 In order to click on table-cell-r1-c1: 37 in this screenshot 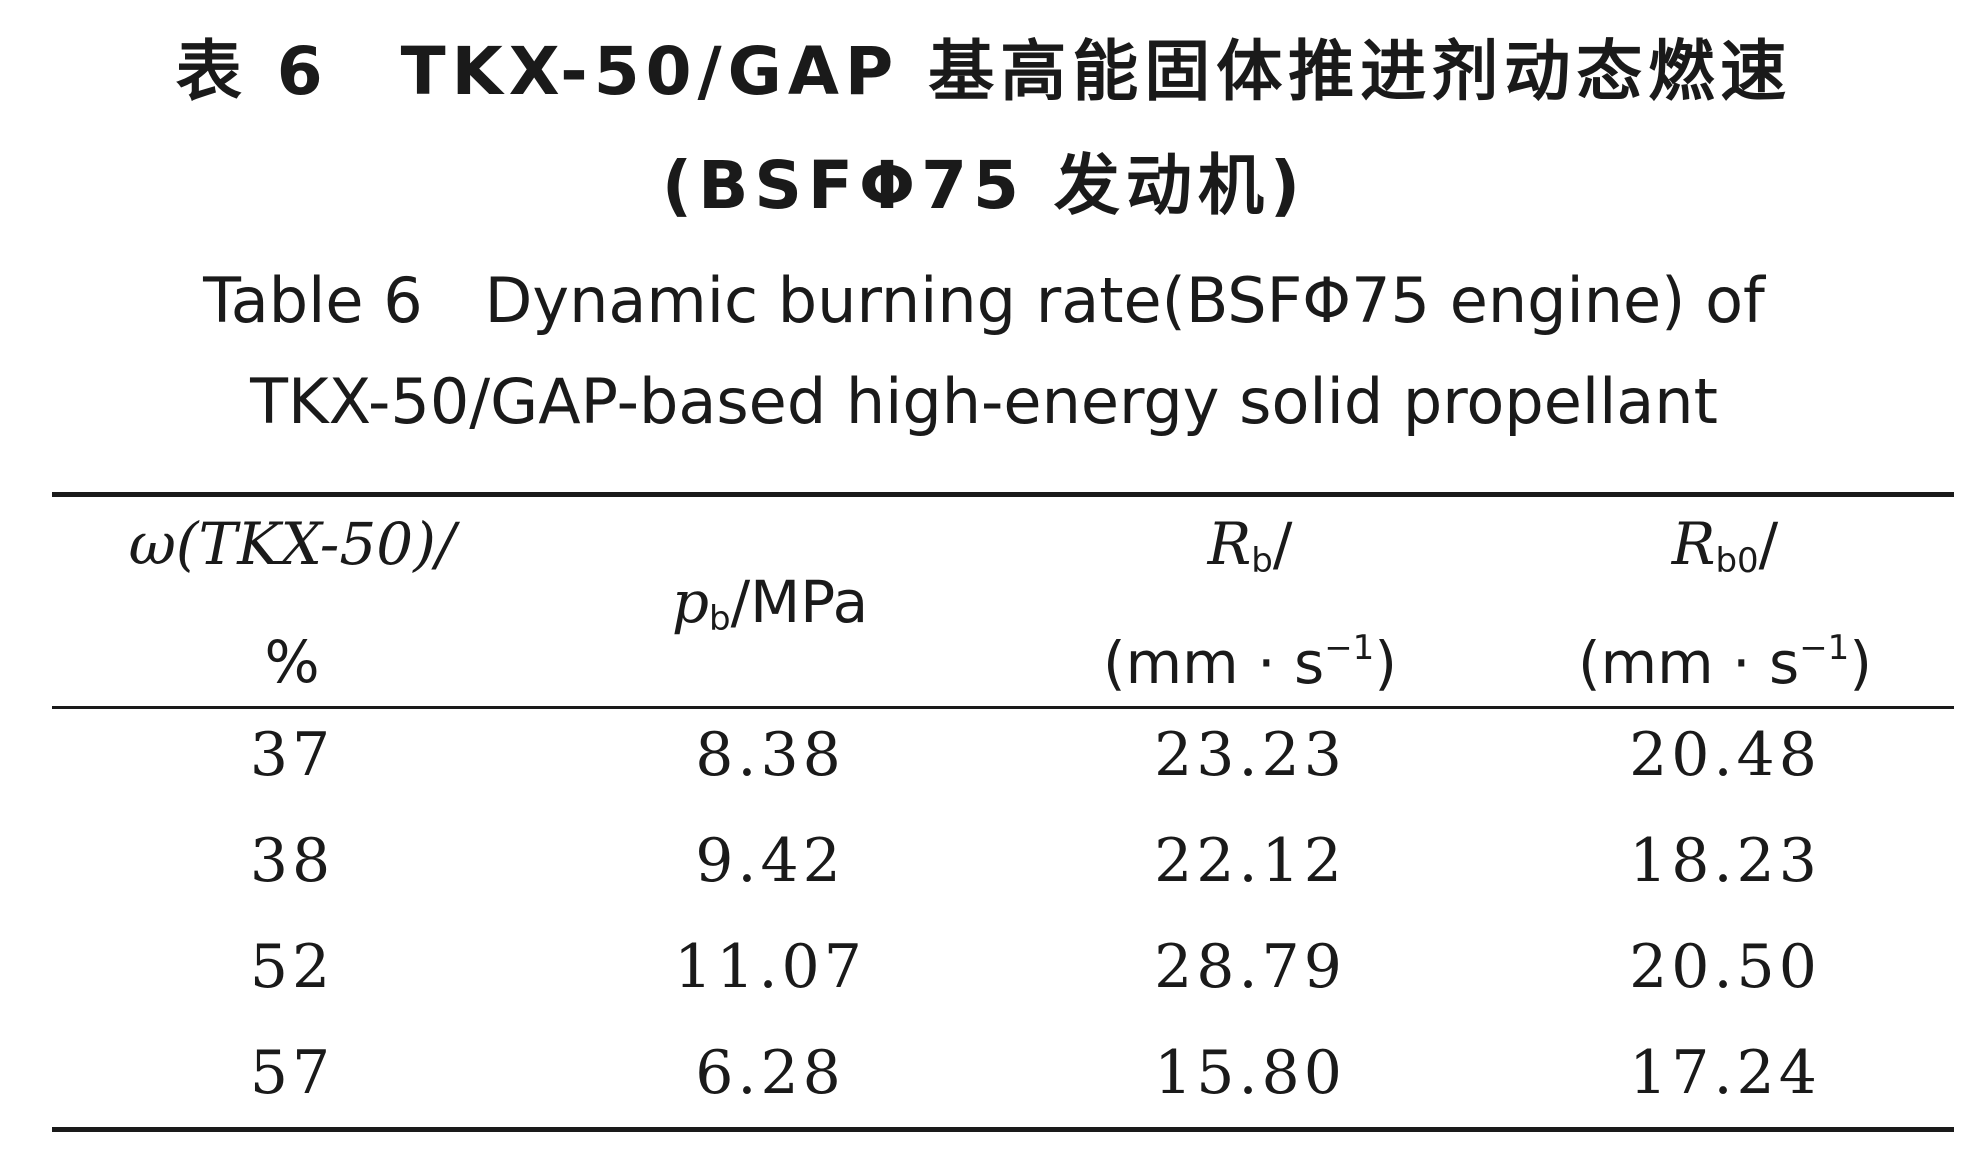, I will do `click(292, 755)`.